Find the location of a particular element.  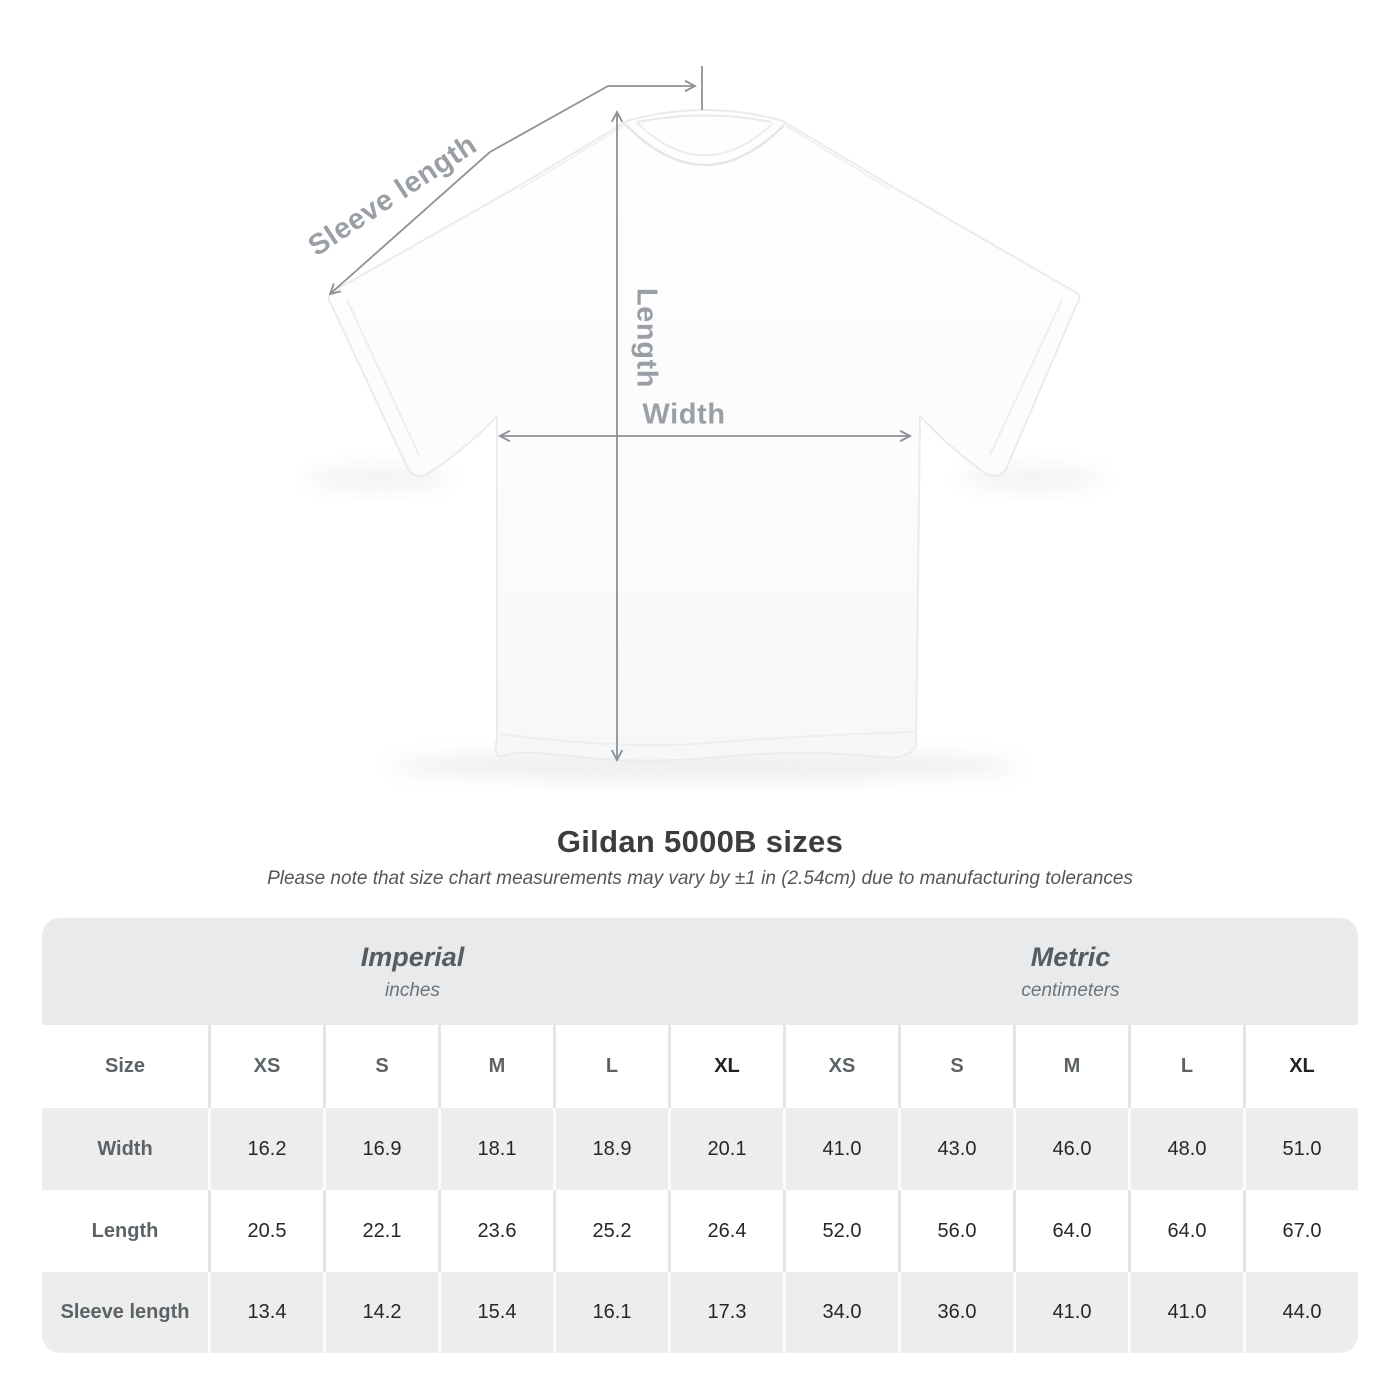

width-m-met: 46.0 is located at coordinates (1070, 1149).